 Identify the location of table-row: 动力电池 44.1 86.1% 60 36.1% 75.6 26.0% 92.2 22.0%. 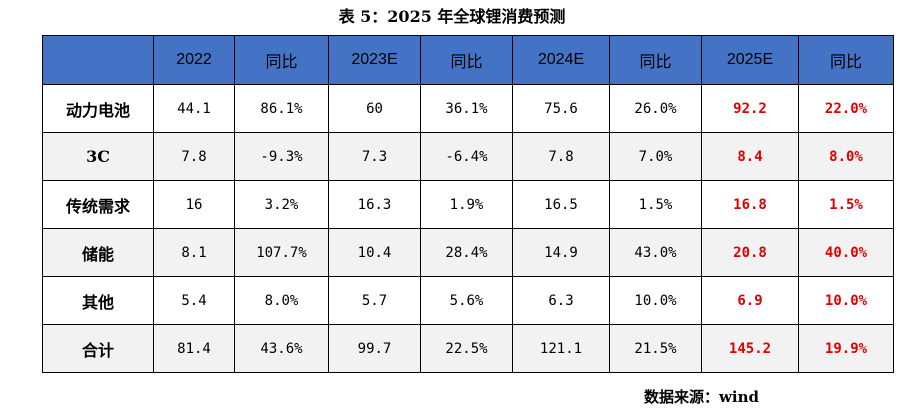
(468, 108).